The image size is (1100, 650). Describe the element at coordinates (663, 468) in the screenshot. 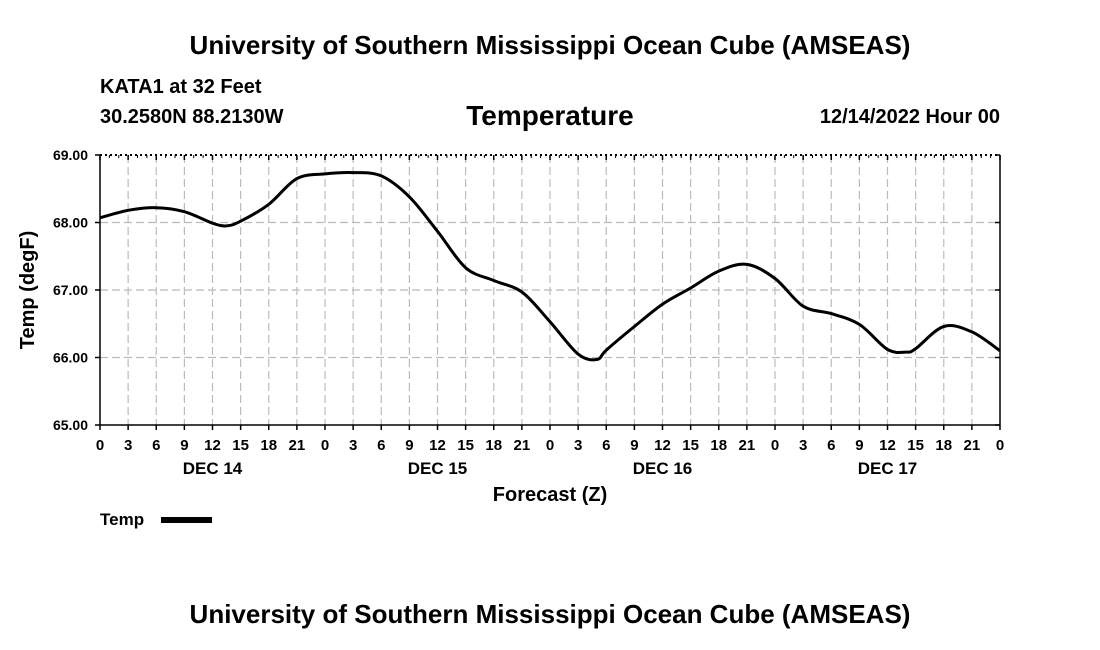

I see `day-label: DEC 16` at that location.